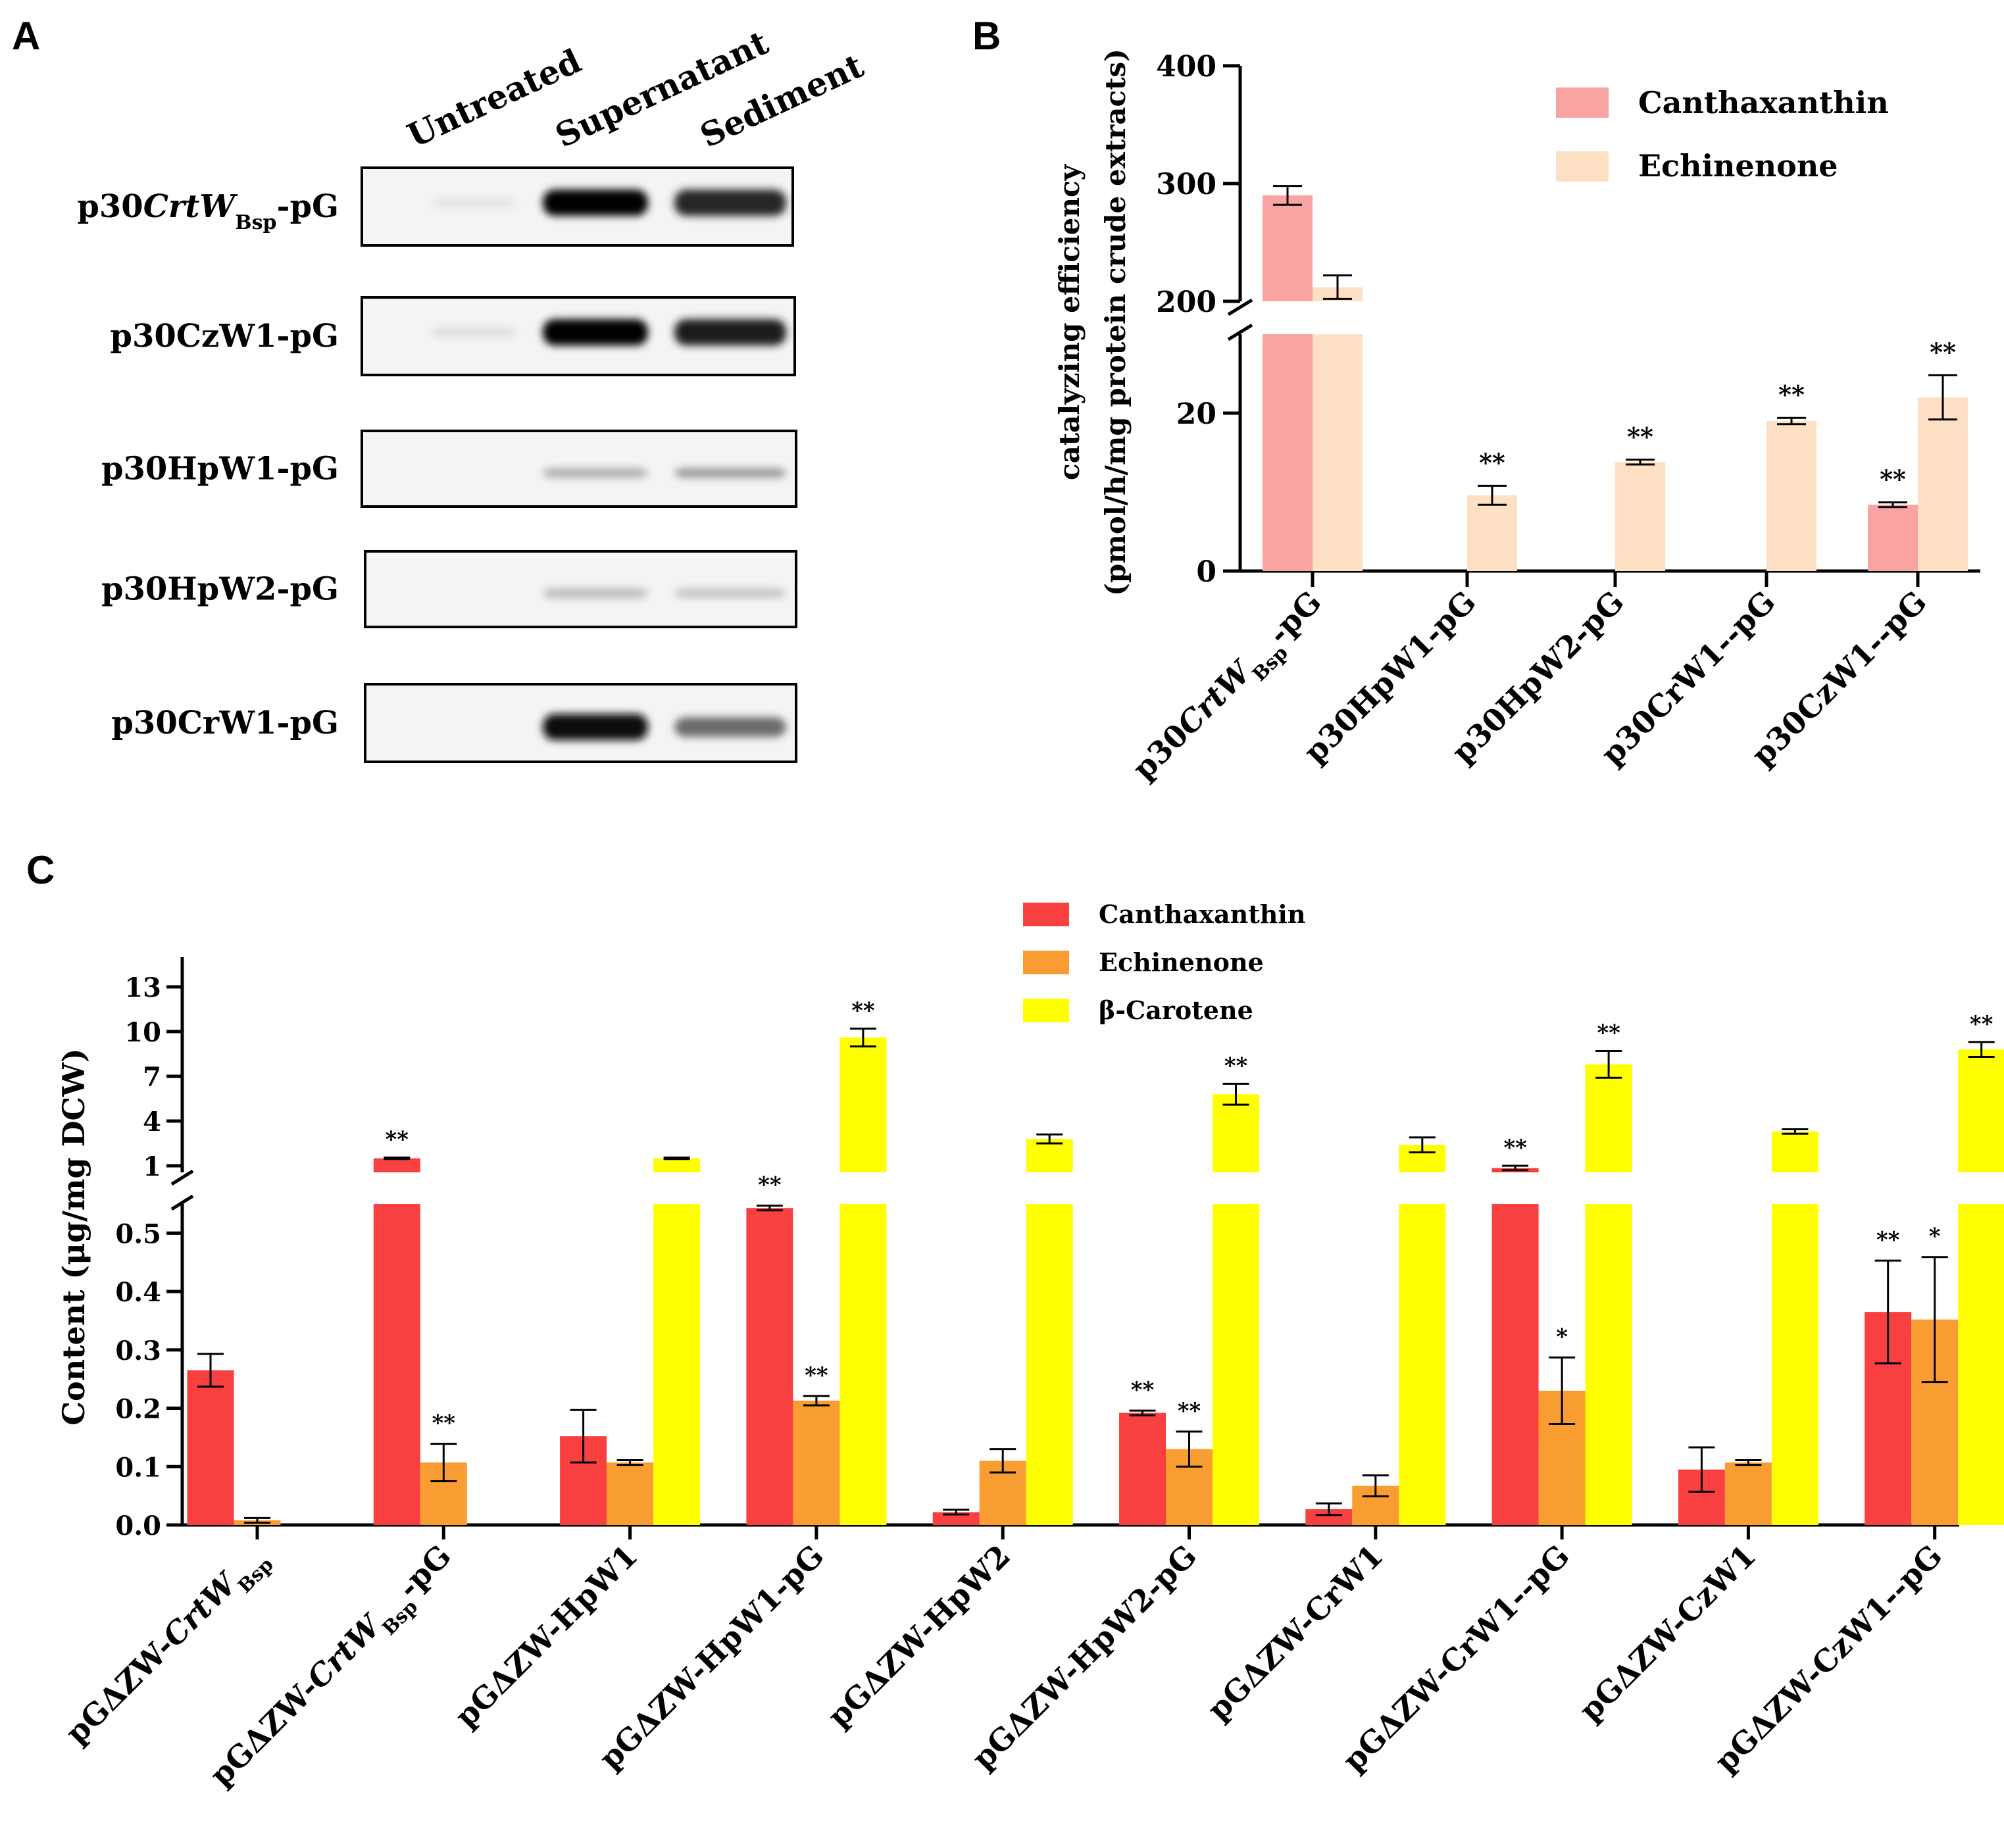 This screenshot has height=1848, width=2004. Describe the element at coordinates (225, 723) in the screenshot. I see `label-prefix: p30CrW1-pG` at that location.